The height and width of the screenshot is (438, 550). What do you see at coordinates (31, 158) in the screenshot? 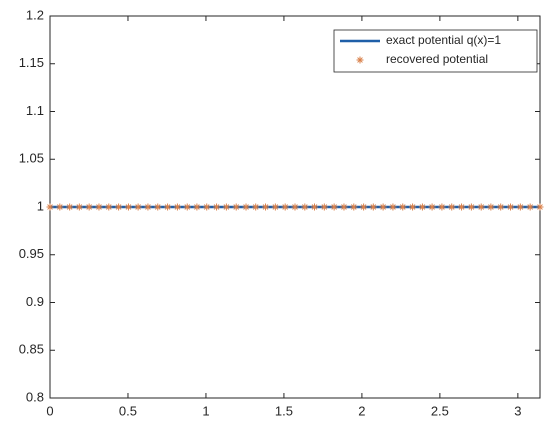
I see `y-tick-label: 1.05` at bounding box center [31, 158].